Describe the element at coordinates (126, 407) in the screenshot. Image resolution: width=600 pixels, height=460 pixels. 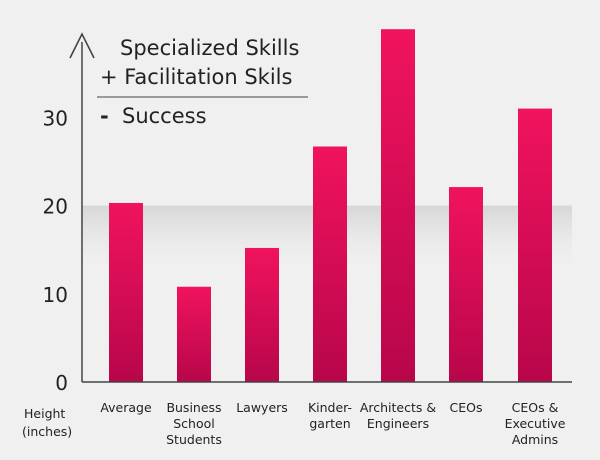
I see `x-tick-label: Average` at that location.